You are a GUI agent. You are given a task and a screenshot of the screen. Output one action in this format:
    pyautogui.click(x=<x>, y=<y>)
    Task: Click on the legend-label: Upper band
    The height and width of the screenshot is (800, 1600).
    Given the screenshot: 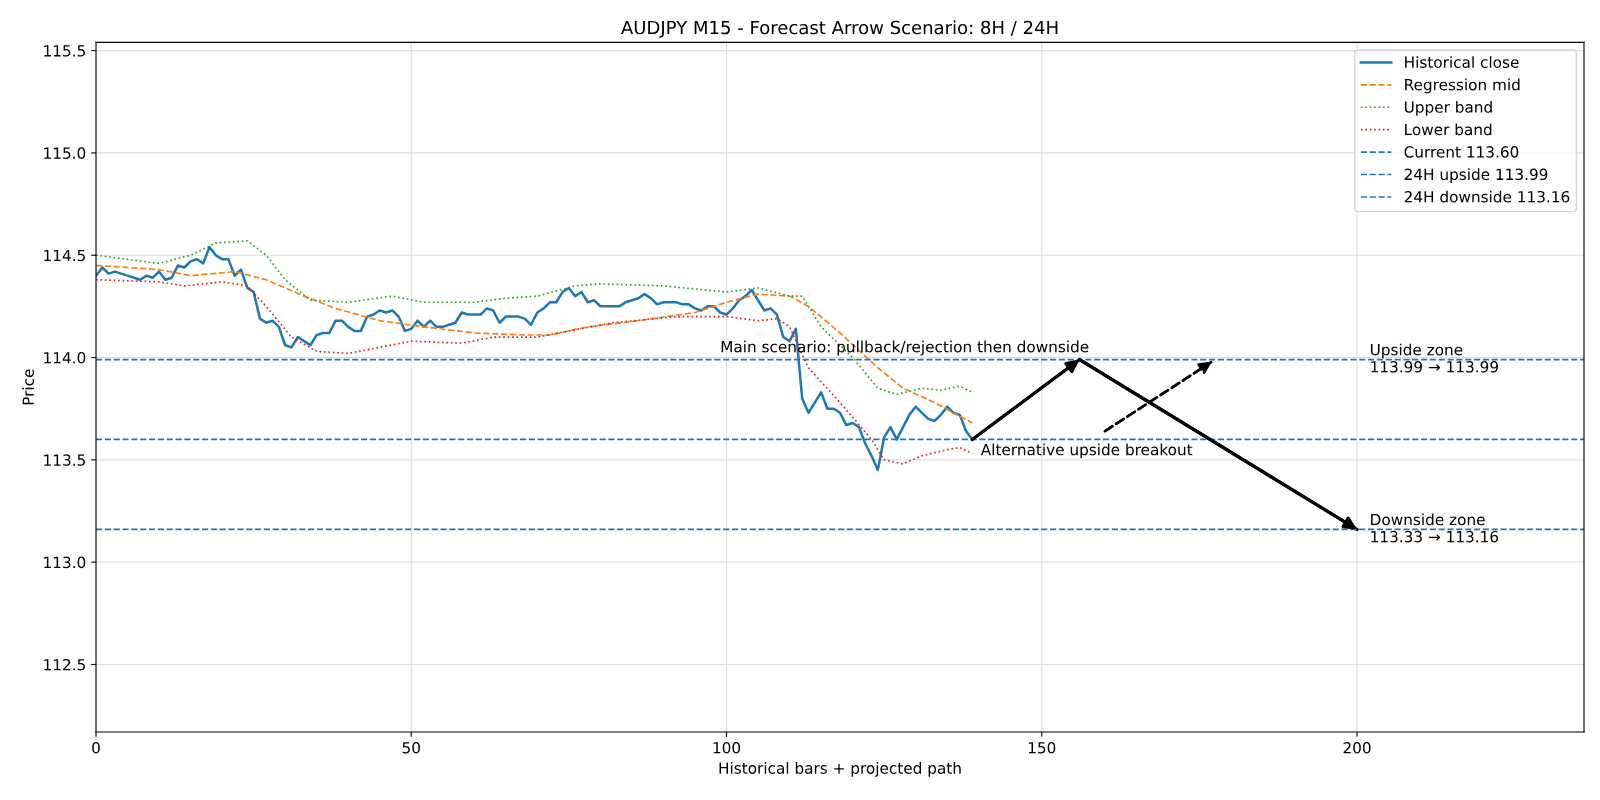 What is the action you would take?
    pyautogui.click(x=1448, y=108)
    